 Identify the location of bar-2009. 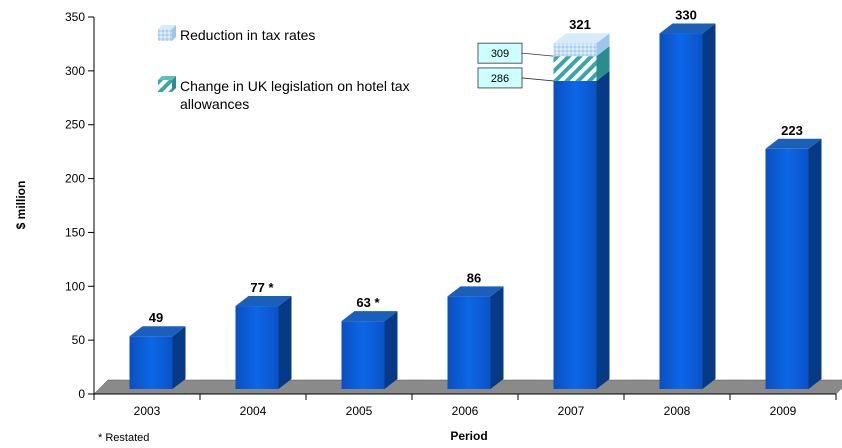
(793, 263).